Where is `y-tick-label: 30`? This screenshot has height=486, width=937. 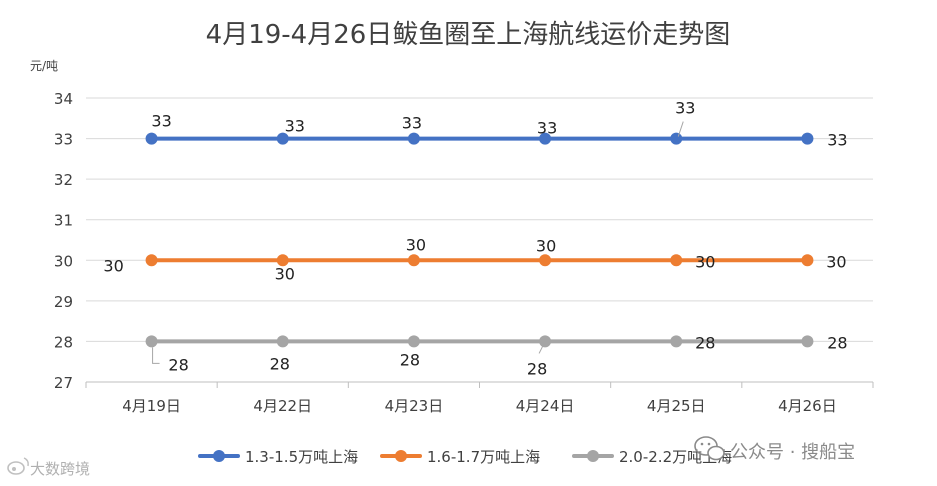 y-tick-label: 30 is located at coordinates (63, 261).